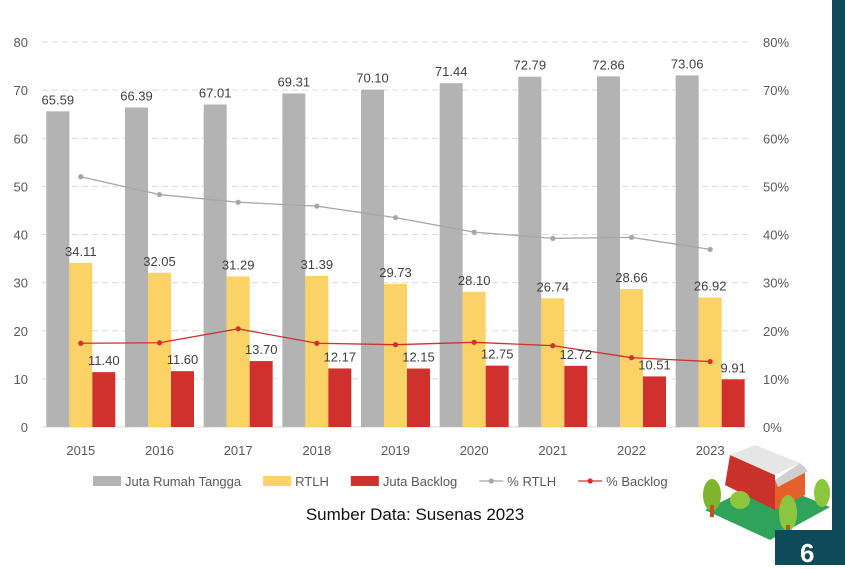 This screenshot has height=569, width=845. I want to click on y2-tick-label: 50%, so click(776, 186).